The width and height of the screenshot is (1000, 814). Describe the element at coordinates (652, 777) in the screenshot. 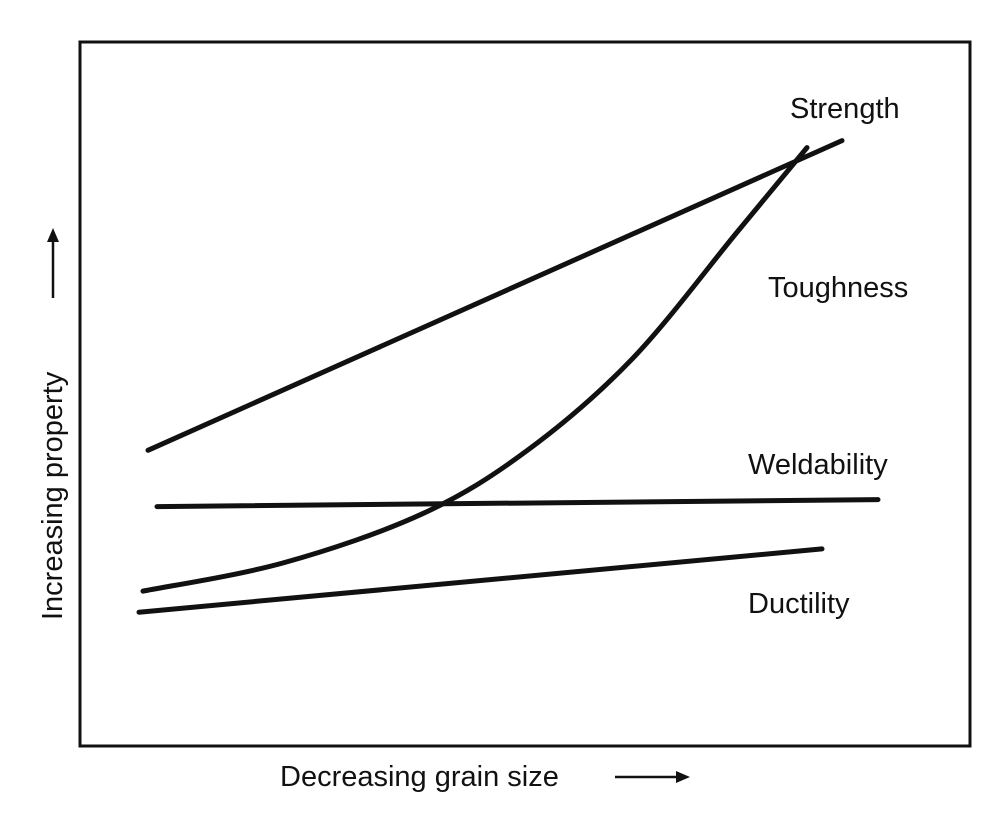

I see `x-axis-arrow` at that location.